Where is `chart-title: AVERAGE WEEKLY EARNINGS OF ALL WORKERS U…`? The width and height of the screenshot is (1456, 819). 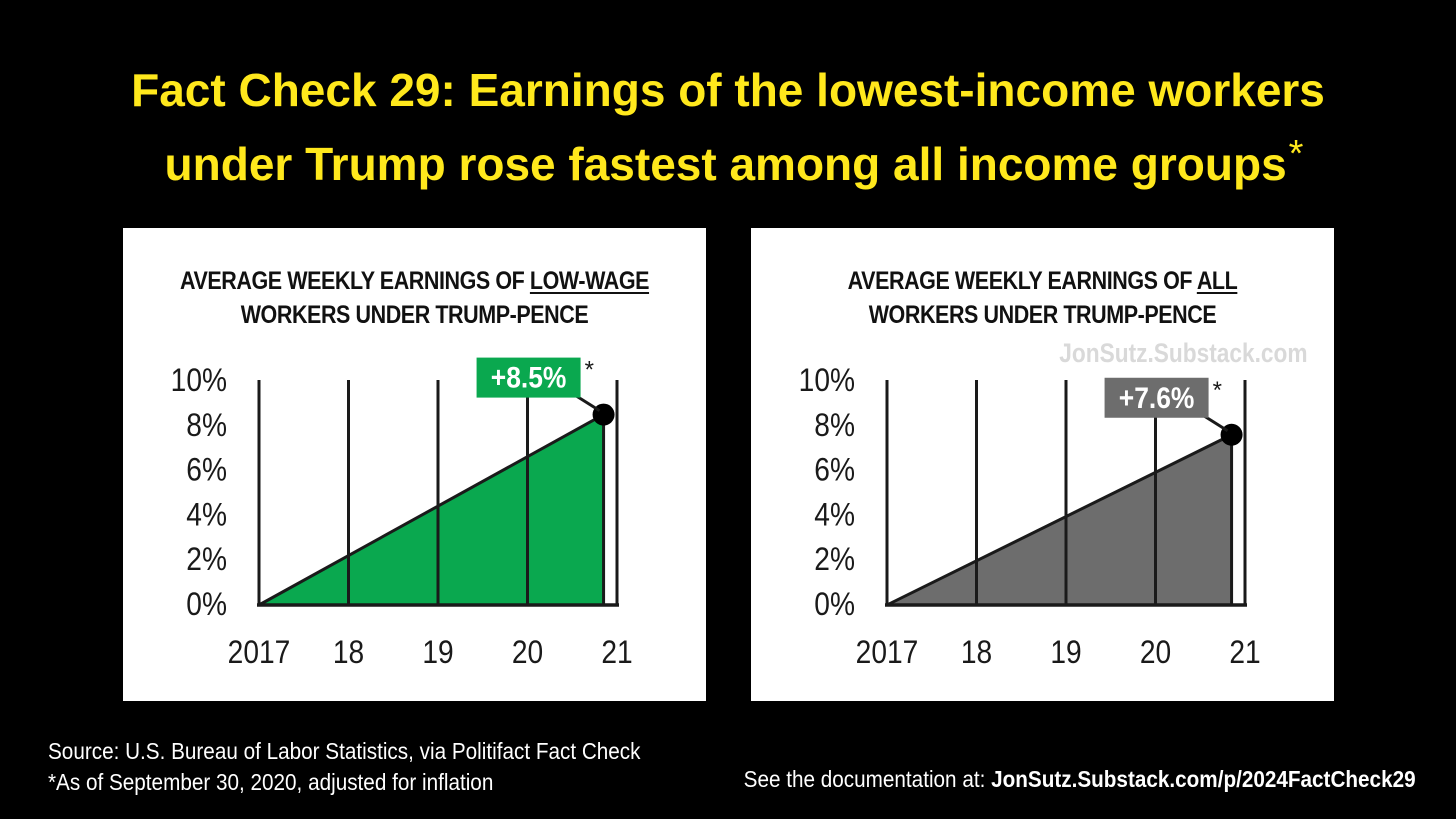 chart-title: AVERAGE WEEKLY EARNINGS OF ALL WORKERS U… is located at coordinates (1042, 298).